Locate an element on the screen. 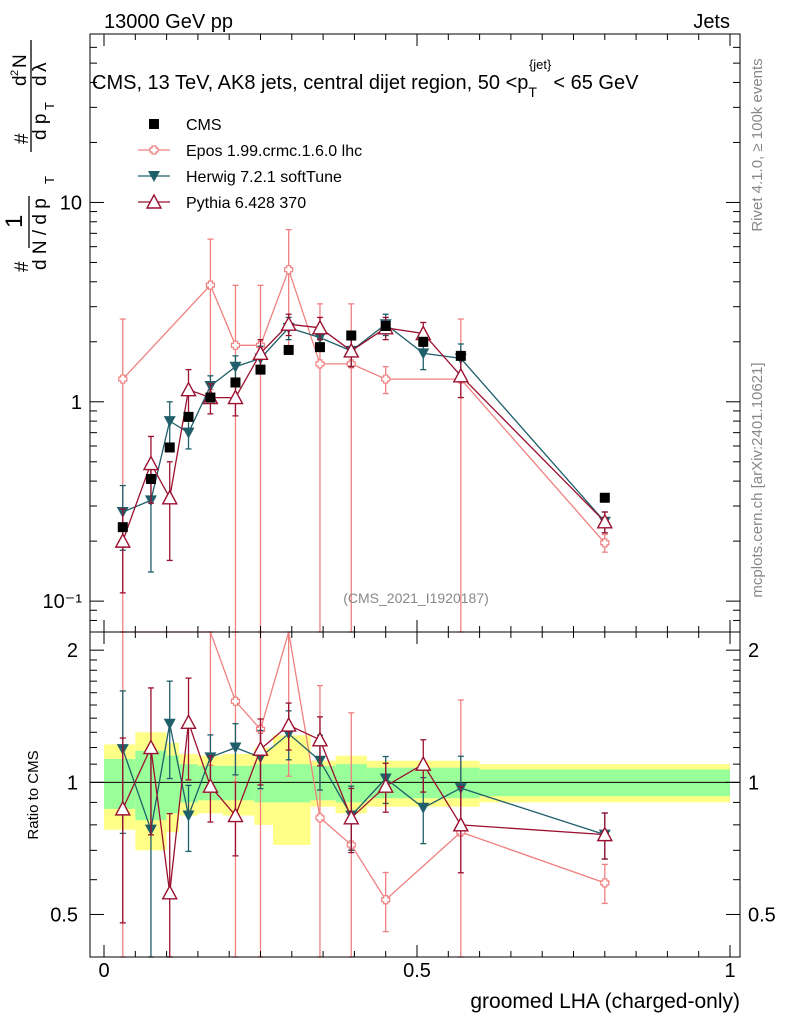  legend-label: Herwig 7.2.1 softTune is located at coordinates (264, 177).